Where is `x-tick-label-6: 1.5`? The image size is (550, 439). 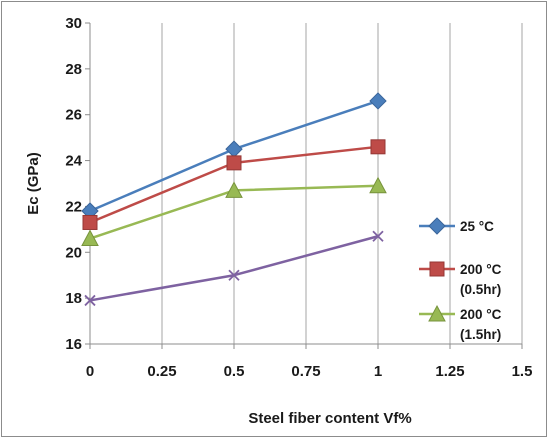 x-tick-label-6: 1.5 is located at coordinates (522, 371).